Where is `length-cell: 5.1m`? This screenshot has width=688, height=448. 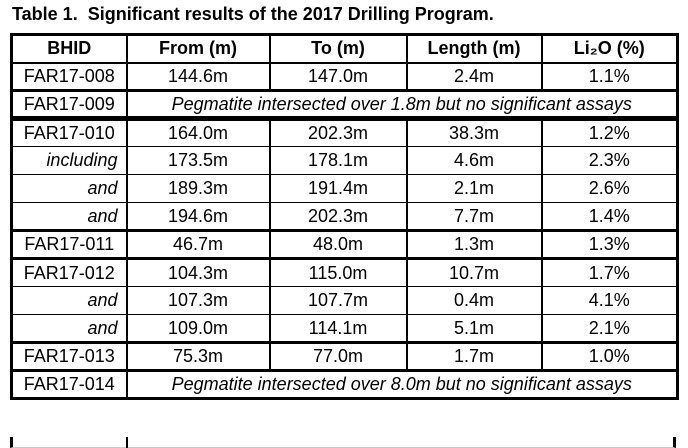
length-cell: 5.1m is located at coordinates (473, 329).